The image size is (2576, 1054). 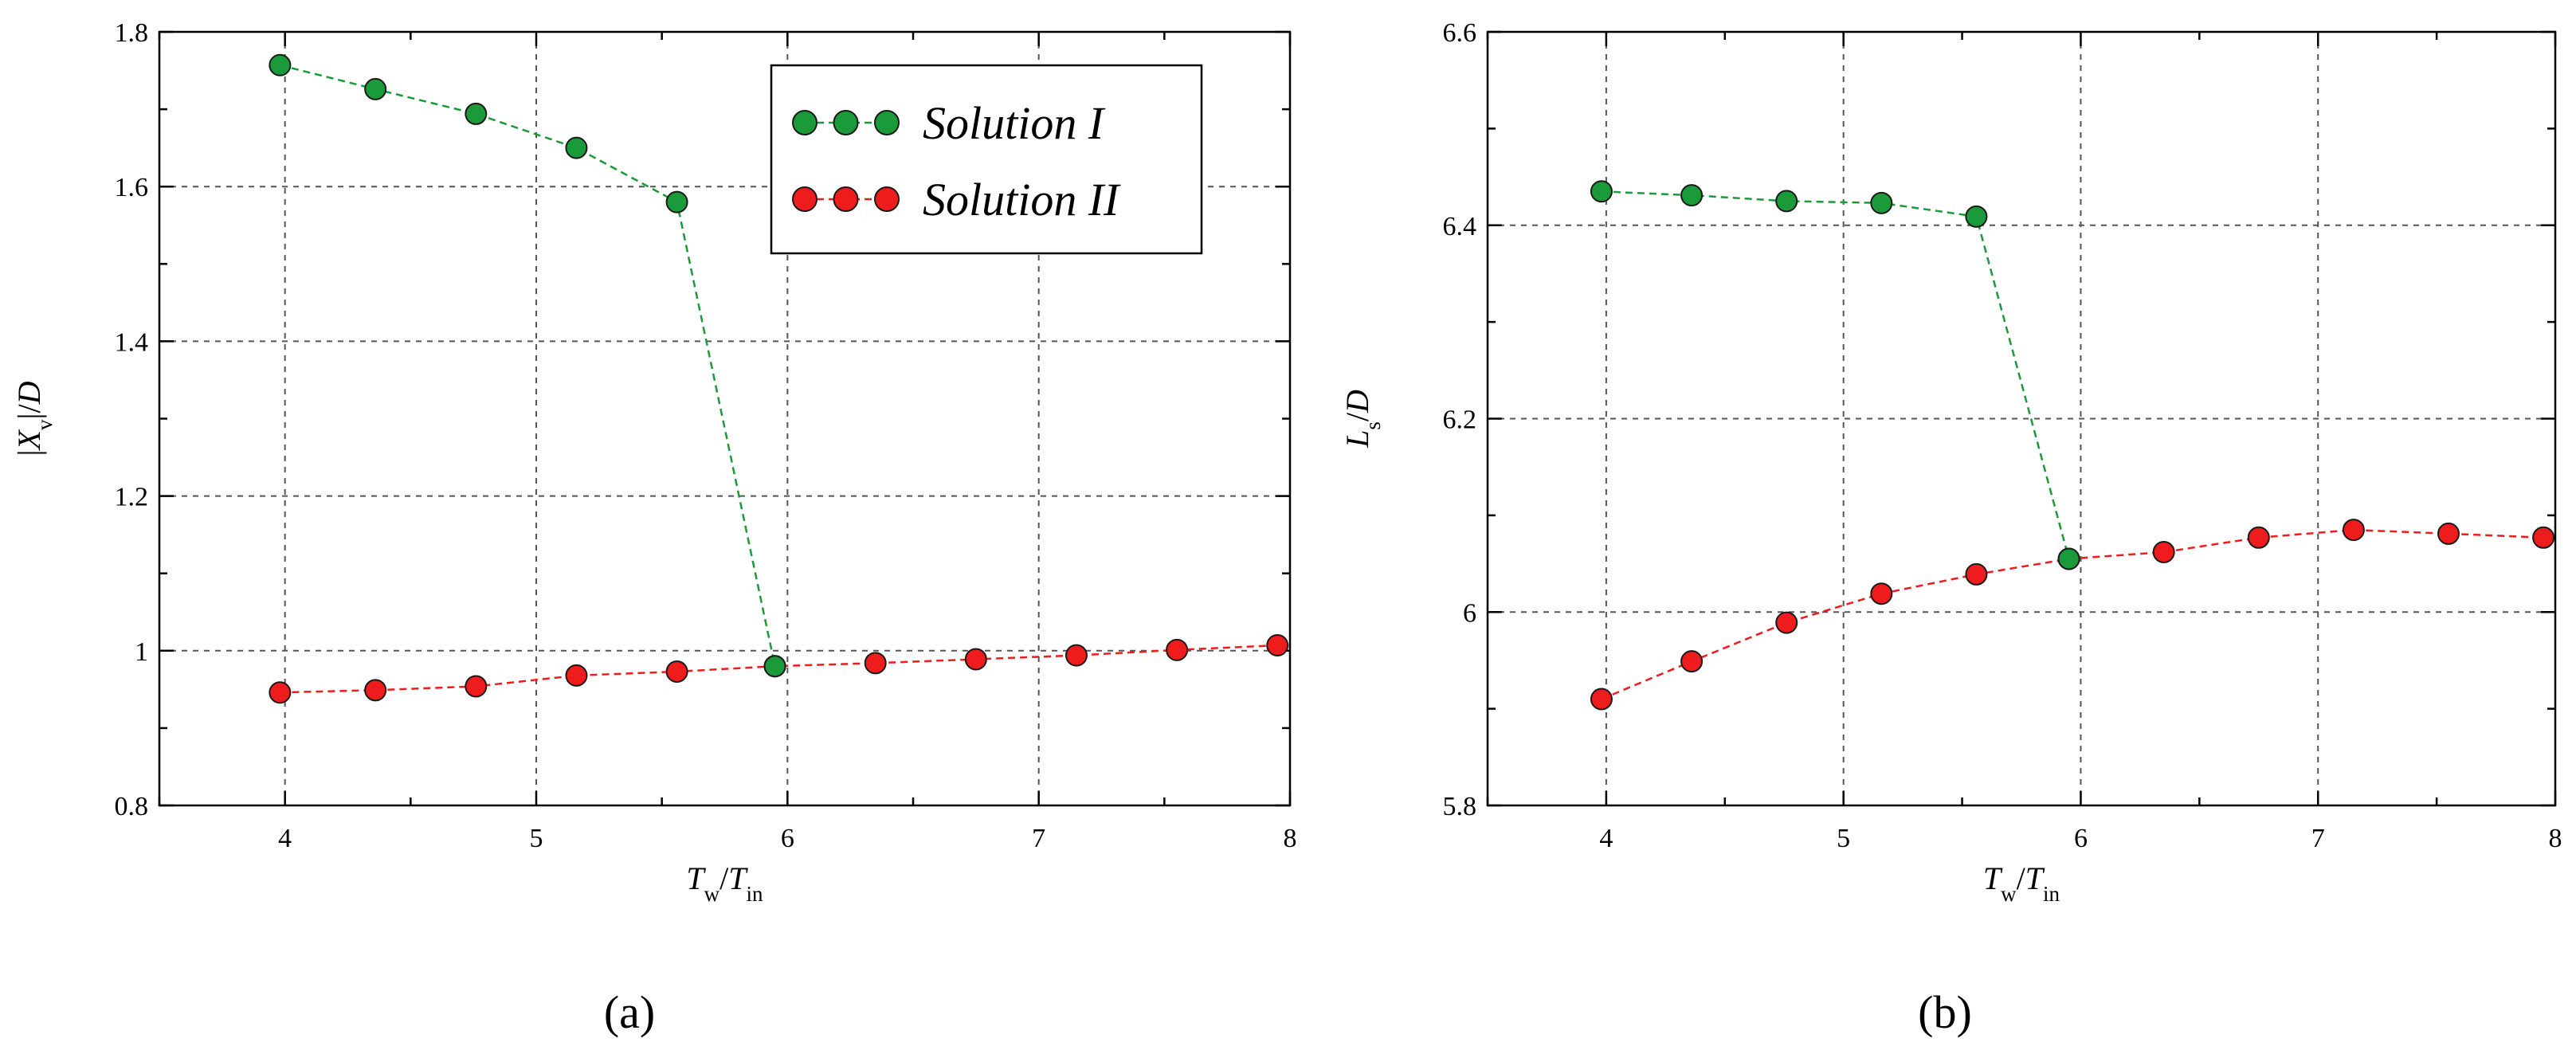 What do you see at coordinates (1945, 1012) in the screenshot?
I see `panel-label-b: (b)` at bounding box center [1945, 1012].